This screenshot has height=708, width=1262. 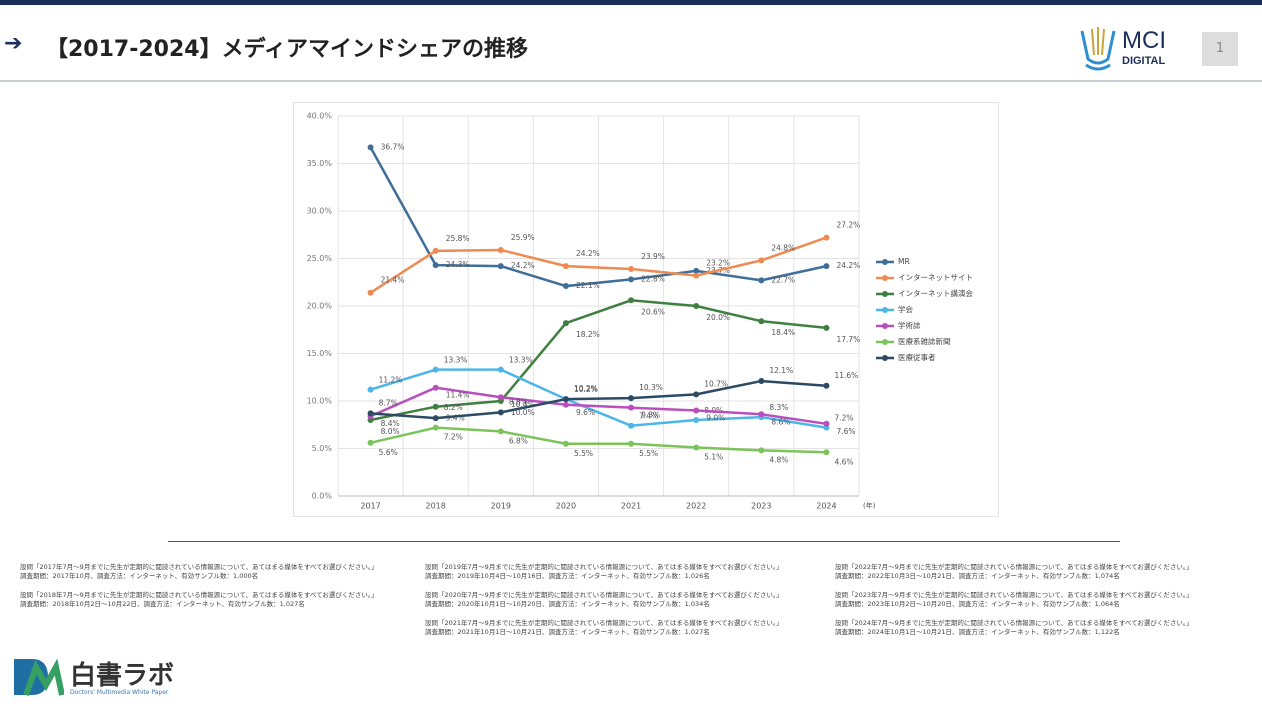 What do you see at coordinates (651, 387) in the screenshot?
I see `data-label: 10.3%` at bounding box center [651, 387].